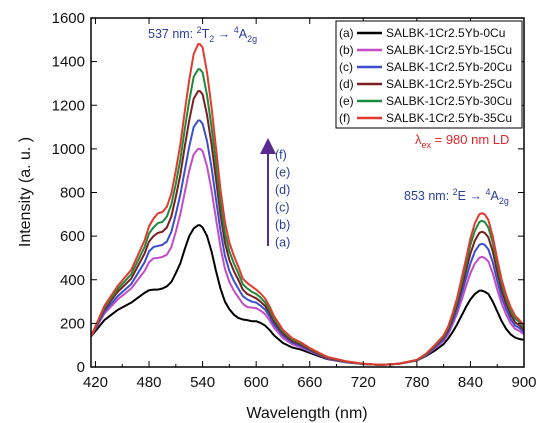  I want to click on x-tick-label: 720, so click(363, 382).